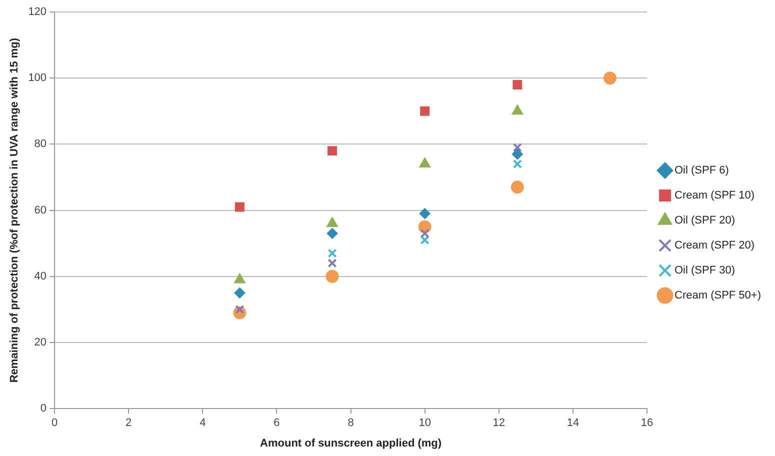 Image resolution: width=775 pixels, height=456 pixels. I want to click on x-tick-label: 10, so click(424, 423).